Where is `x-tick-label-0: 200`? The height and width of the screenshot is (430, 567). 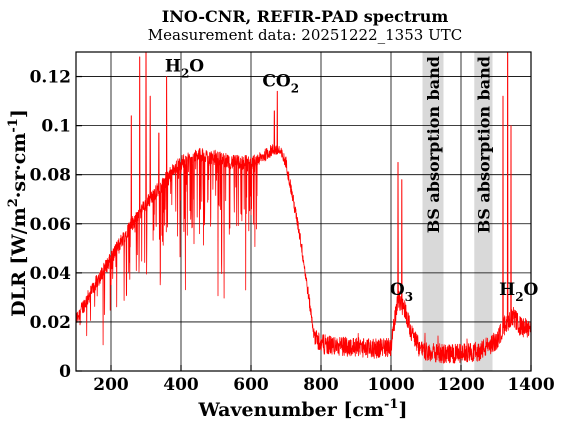
x-tick-label-0: 200 is located at coordinates (111, 385).